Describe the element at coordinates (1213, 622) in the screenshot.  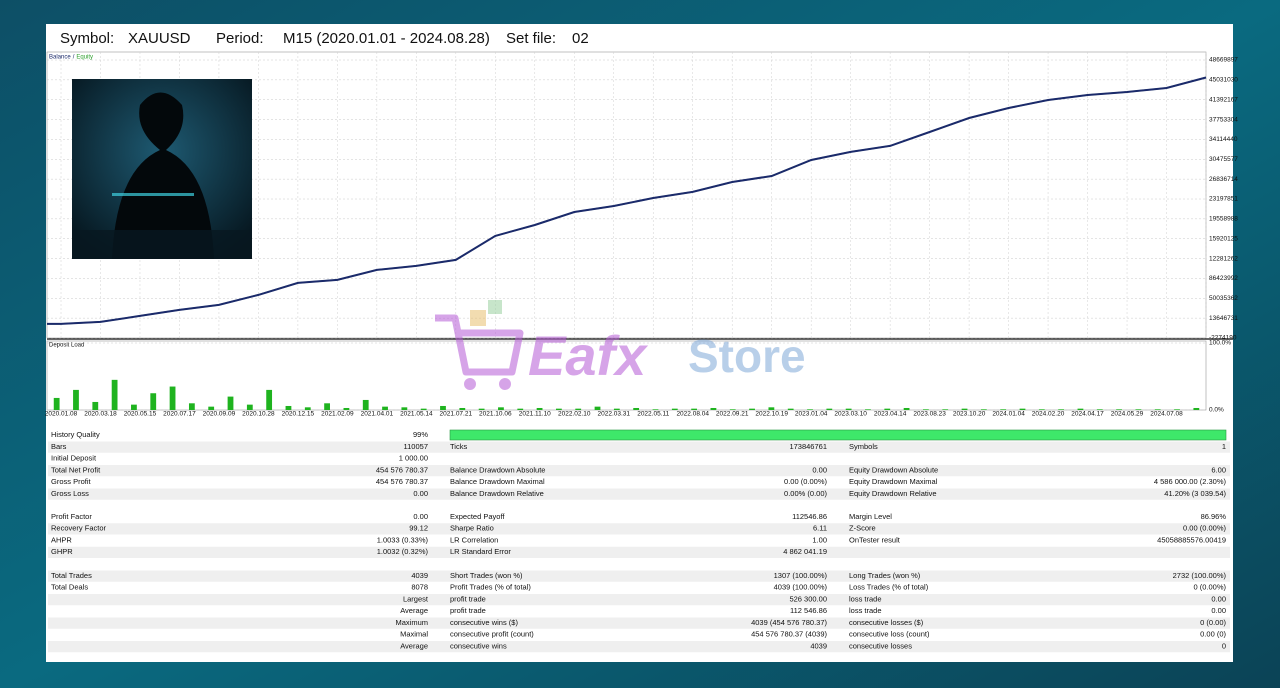
I see `table-cell: 0 (0.00)` at that location.